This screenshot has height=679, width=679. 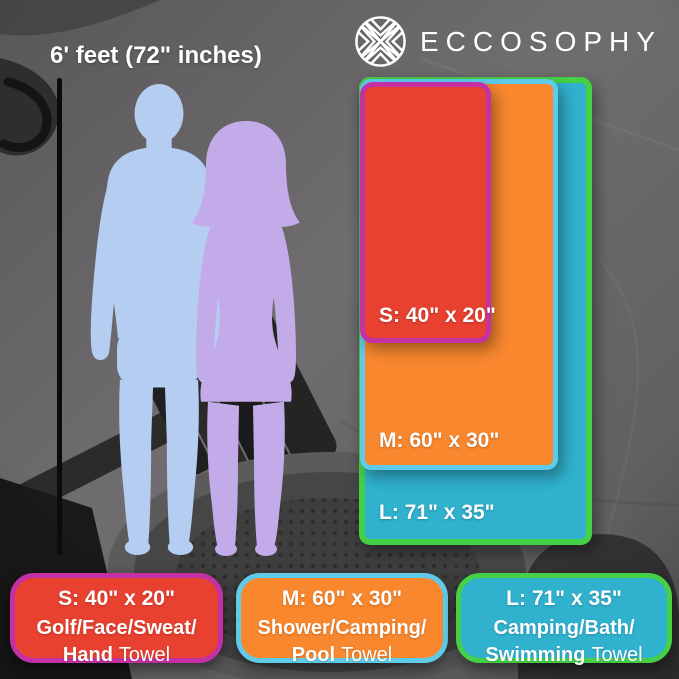 I want to click on male-silhouette, so click(x=159, y=320).